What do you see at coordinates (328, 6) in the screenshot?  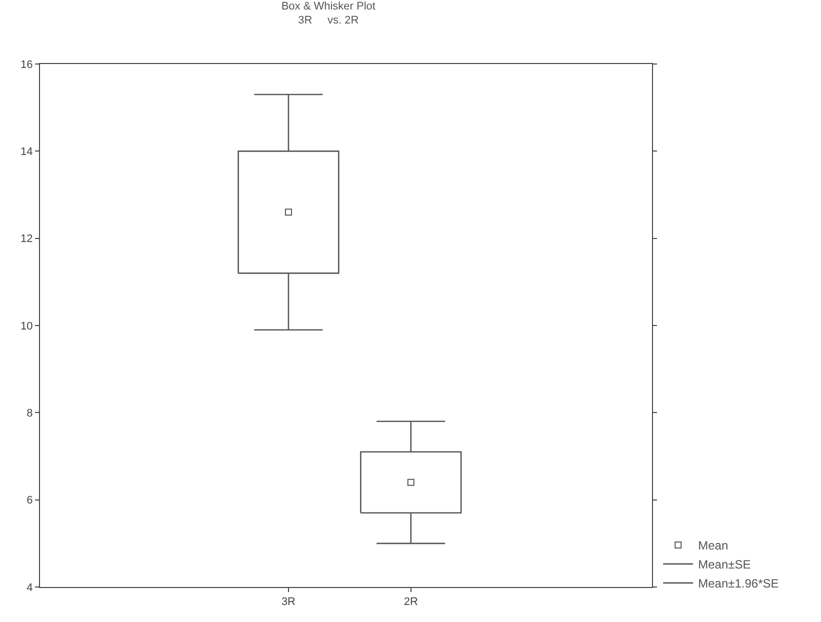 I see `chart-title: Box & Whisker Plot` at bounding box center [328, 6].